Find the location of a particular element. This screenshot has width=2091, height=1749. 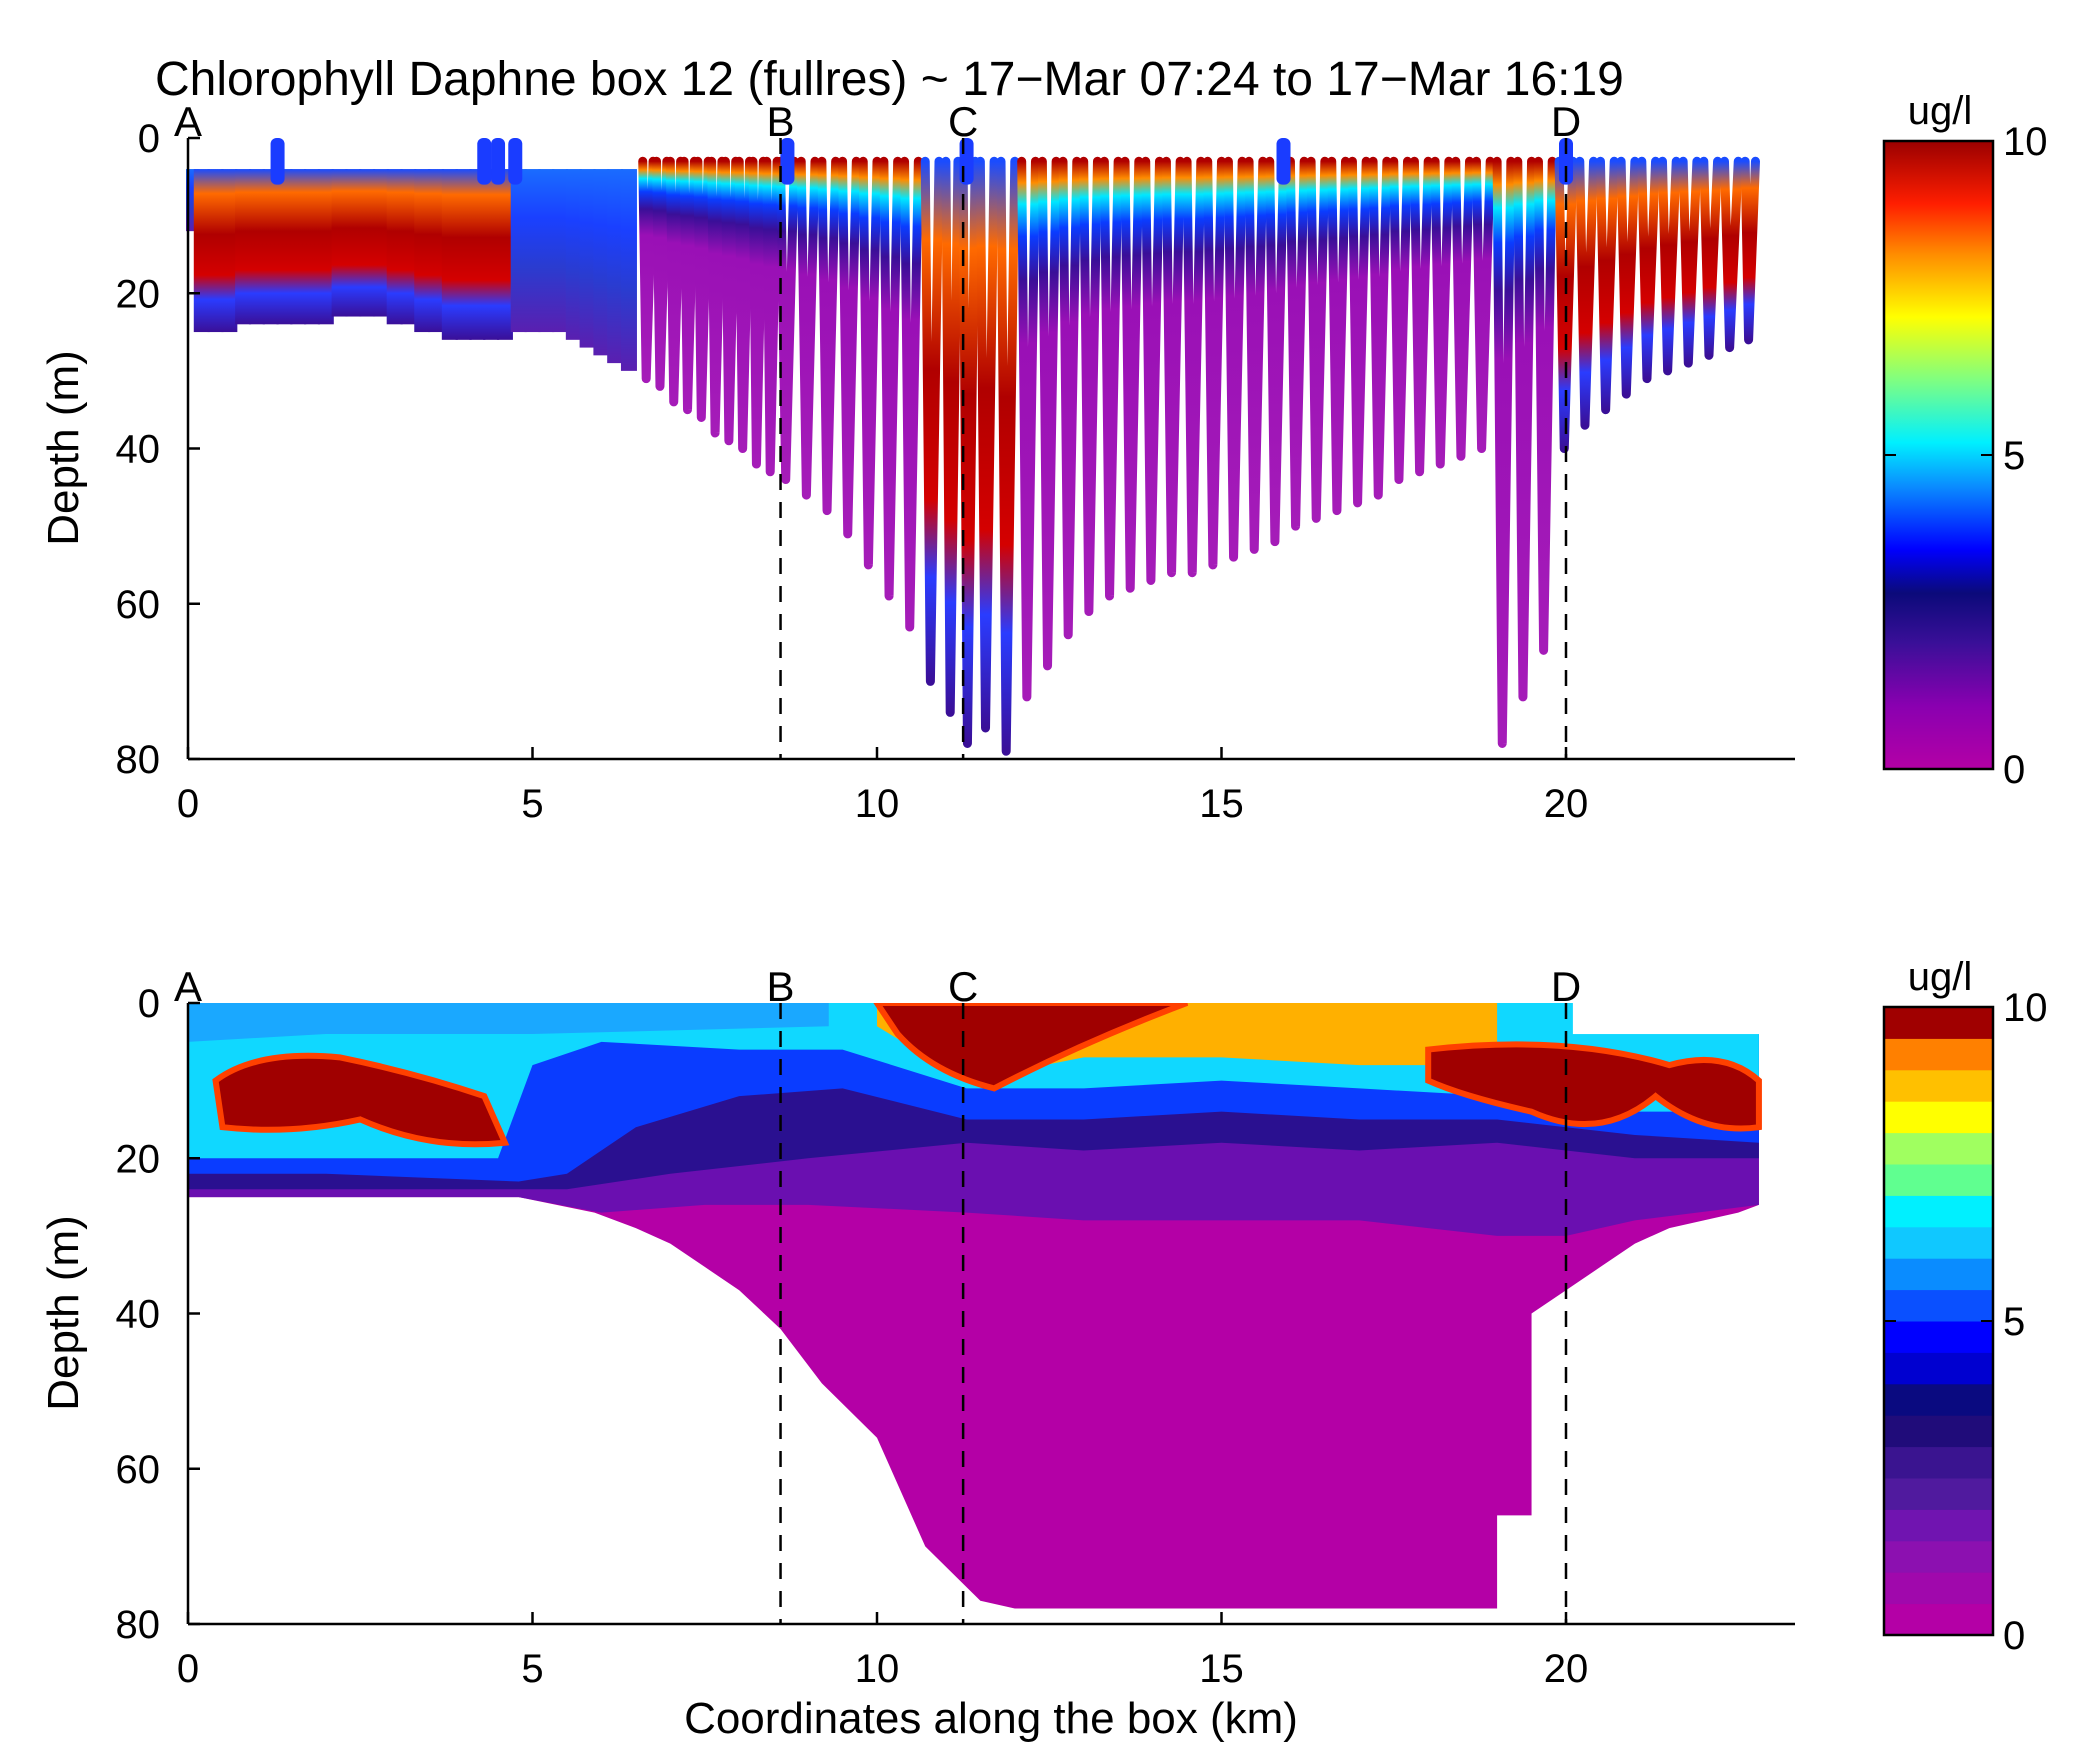

bottom-marker-label-d: D is located at coordinates (1566, 986).